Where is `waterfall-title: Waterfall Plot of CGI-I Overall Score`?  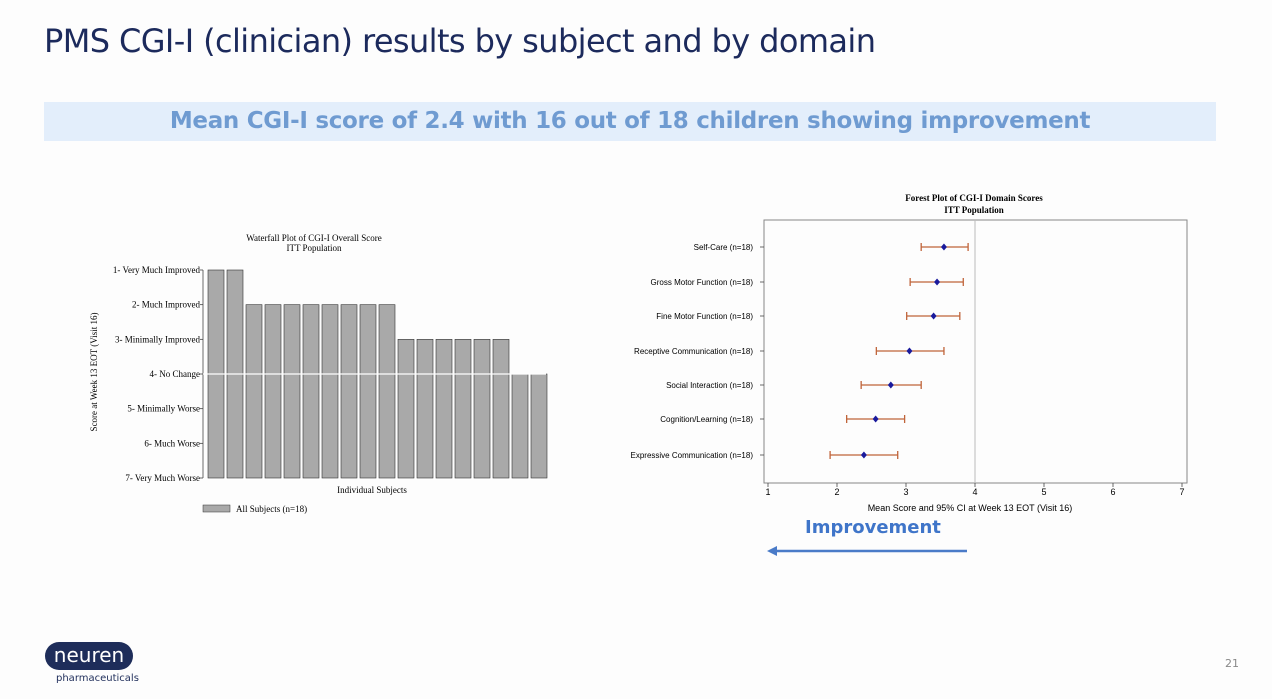
waterfall-title: Waterfall Plot of CGI-I Overall Score is located at coordinates (313, 238).